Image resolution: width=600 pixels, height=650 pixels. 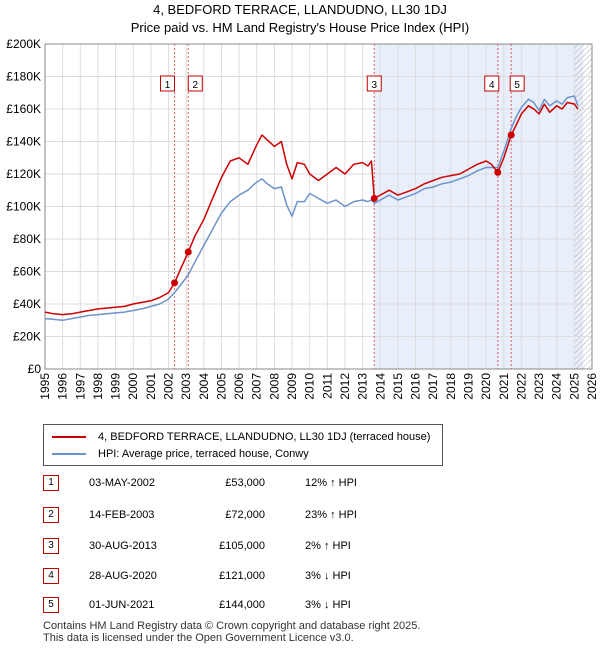 I want to click on x-tick-label: 2006, so click(x=239, y=386).